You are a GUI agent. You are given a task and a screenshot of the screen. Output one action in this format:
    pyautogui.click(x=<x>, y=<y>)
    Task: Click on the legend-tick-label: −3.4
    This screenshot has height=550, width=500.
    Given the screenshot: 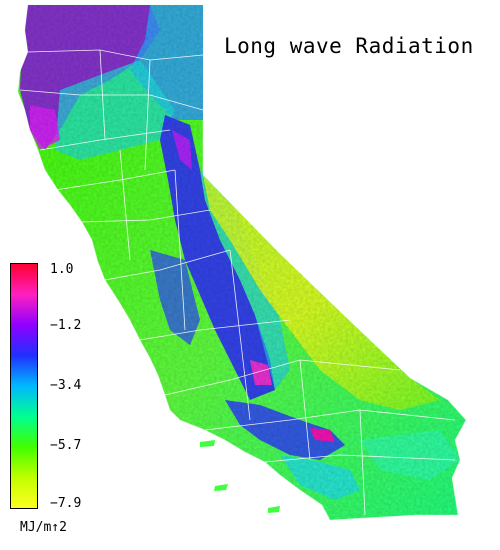 What is the action you would take?
    pyautogui.click(x=66, y=385)
    